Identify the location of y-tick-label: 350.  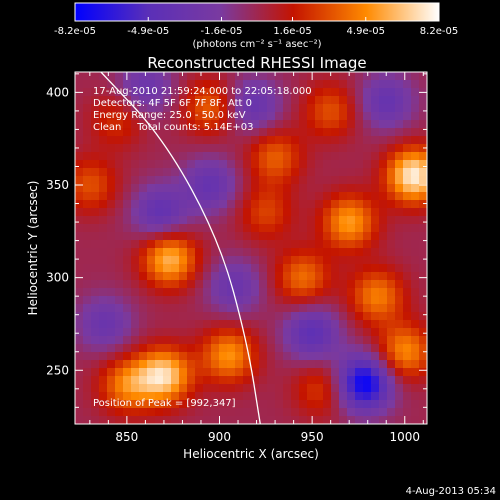
(57, 185).